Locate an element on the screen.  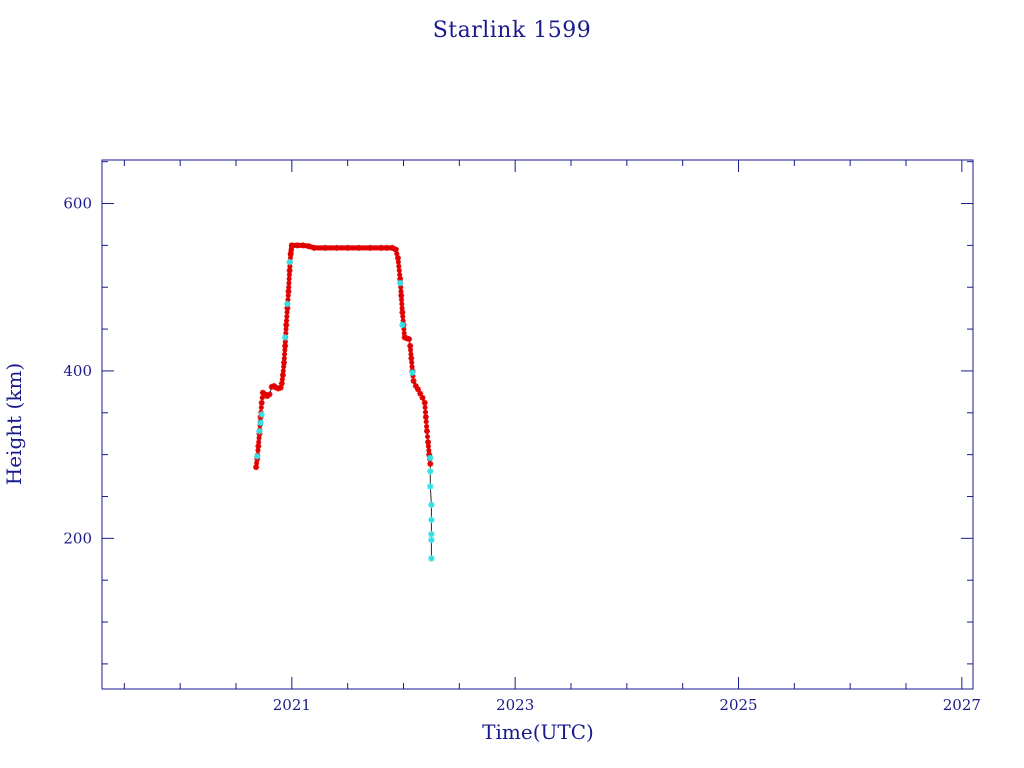
y-tick-label: 600 is located at coordinates (77, 204).